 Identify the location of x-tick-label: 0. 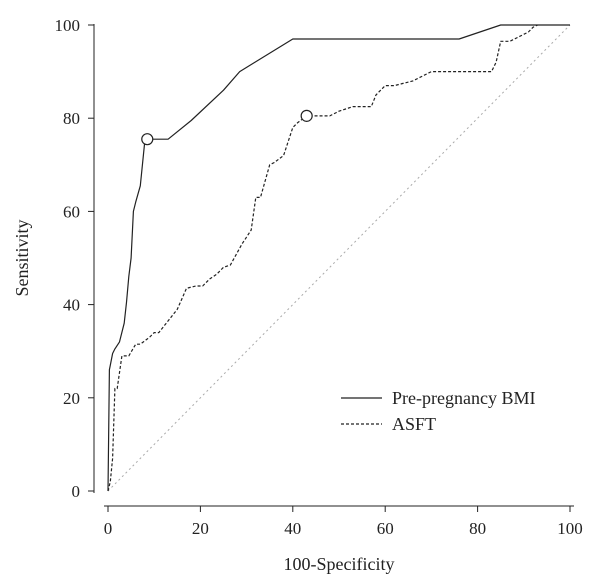
(108, 528).